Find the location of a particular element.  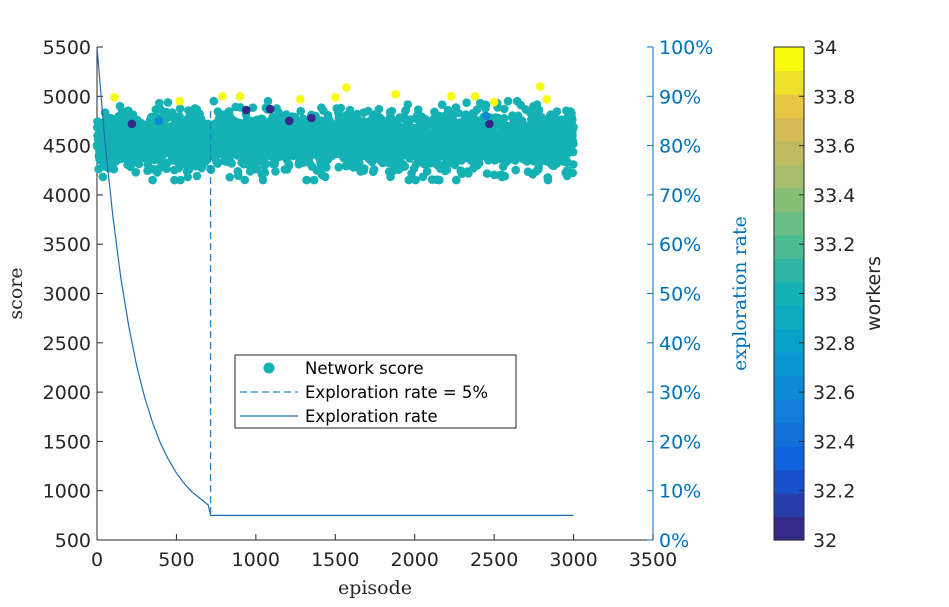

y-tick-label: 500 is located at coordinates (73, 541).